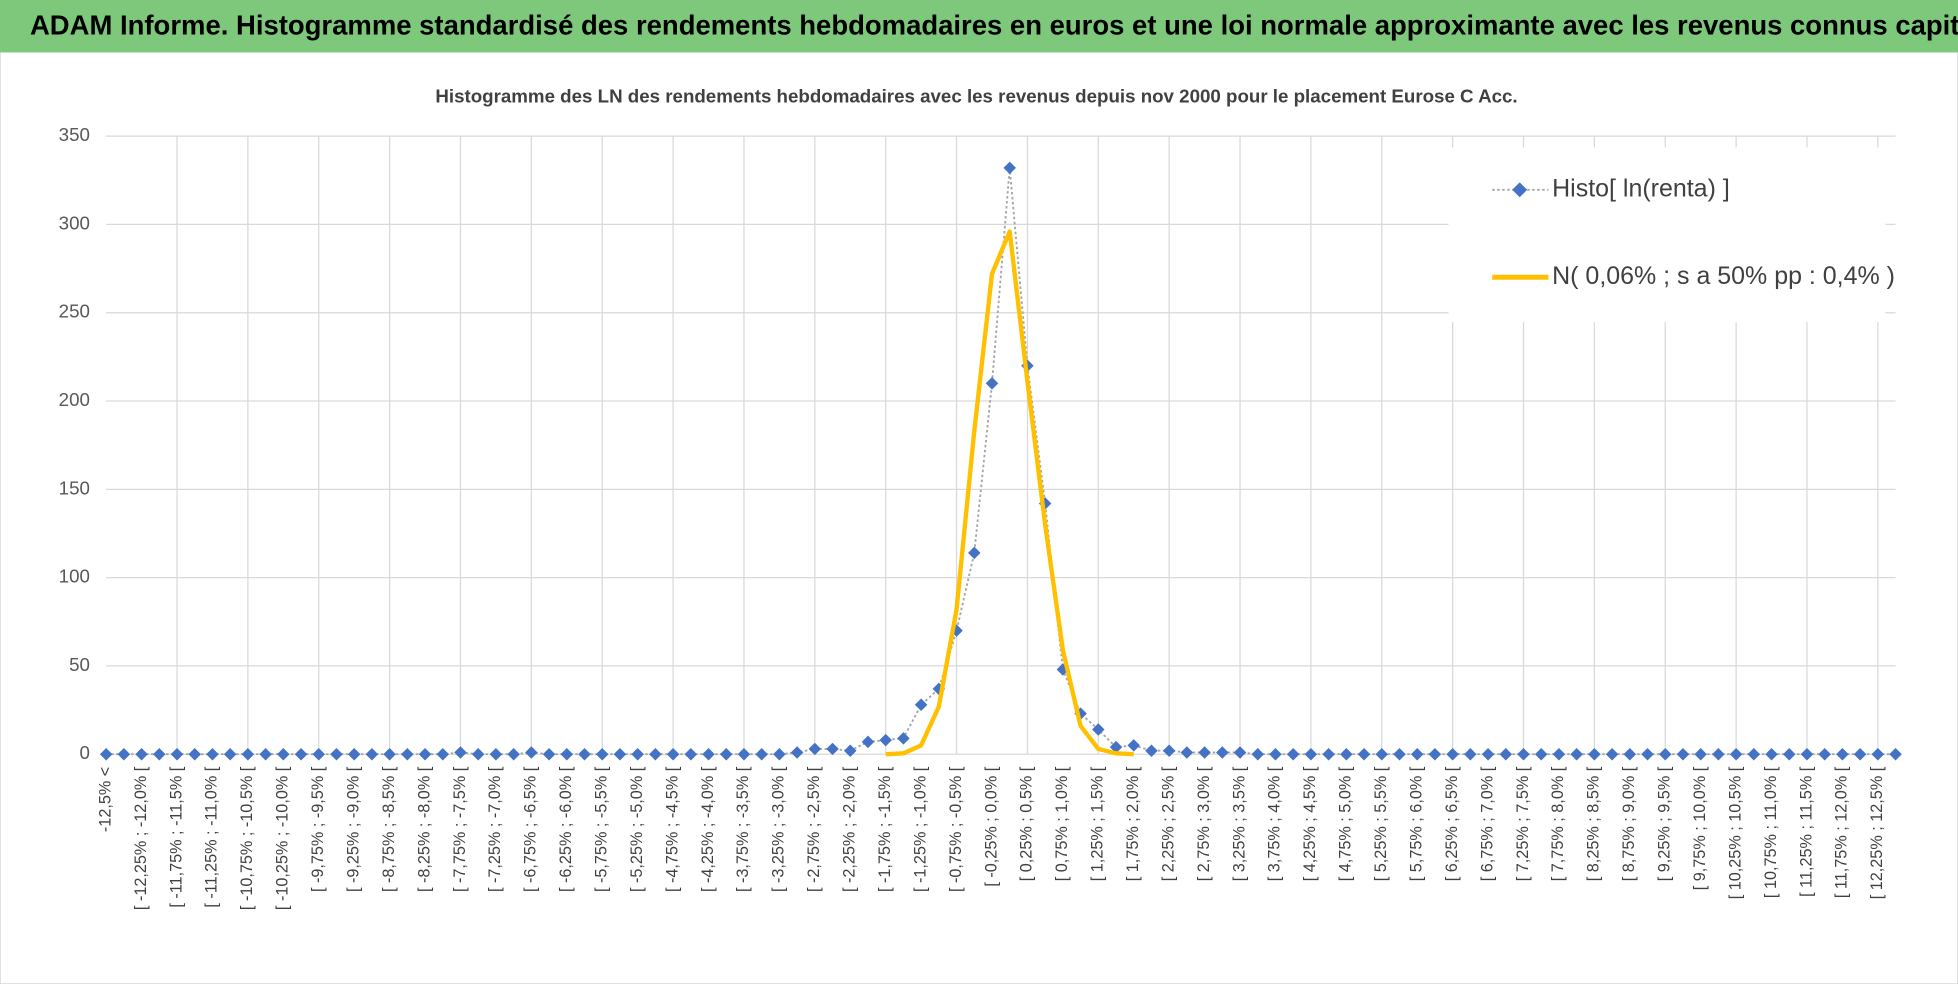 The width and height of the screenshot is (1958, 984). What do you see at coordinates (956, 829) in the screenshot?
I see `x-tick-label: [ -0,75% ; -0,5% [` at bounding box center [956, 829].